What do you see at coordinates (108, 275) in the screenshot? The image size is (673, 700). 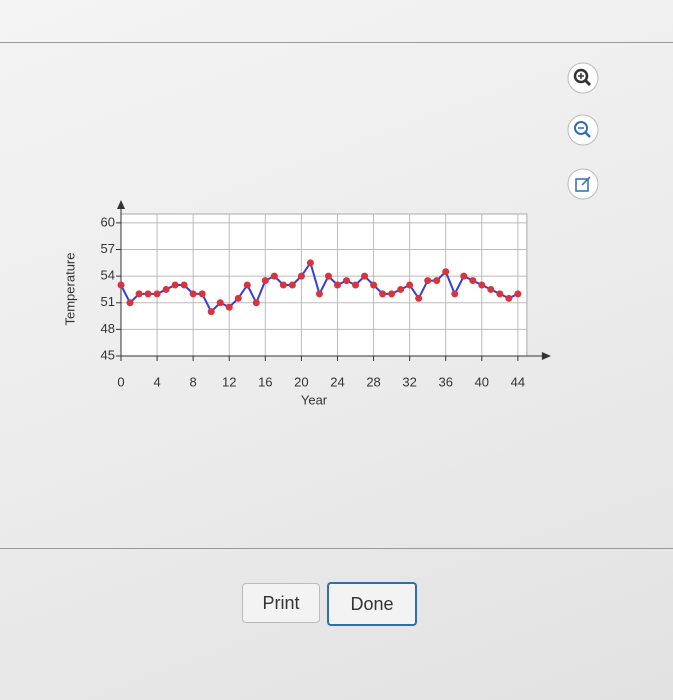 I see `y-tick-label: 54` at bounding box center [108, 275].